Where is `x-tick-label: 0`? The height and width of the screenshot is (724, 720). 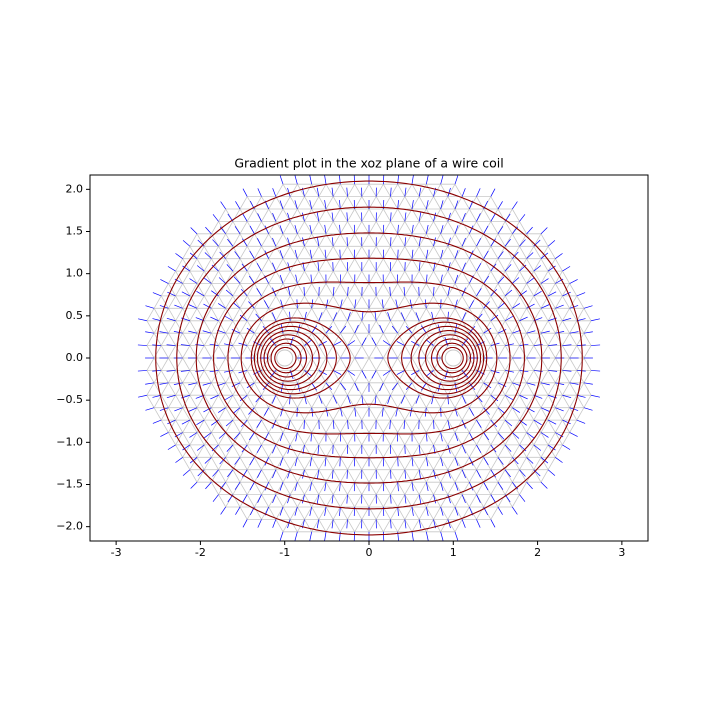
x-tick-label: 0 is located at coordinates (369, 552).